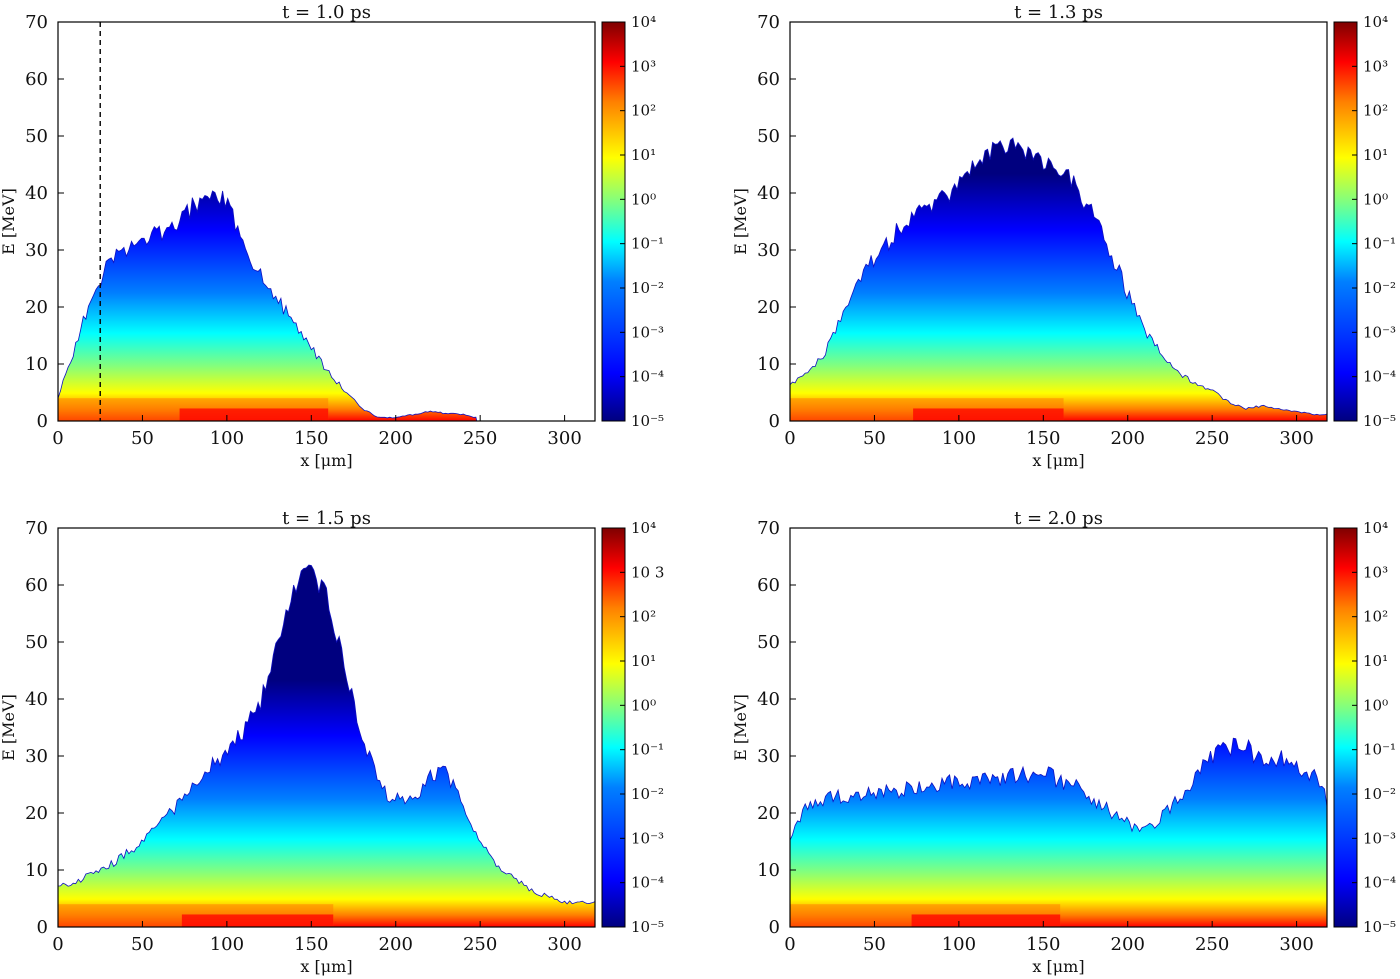 This screenshot has height=979, width=1400. What do you see at coordinates (326, 518) in the screenshot?
I see `panel-title: t = 1.5 ps` at bounding box center [326, 518].